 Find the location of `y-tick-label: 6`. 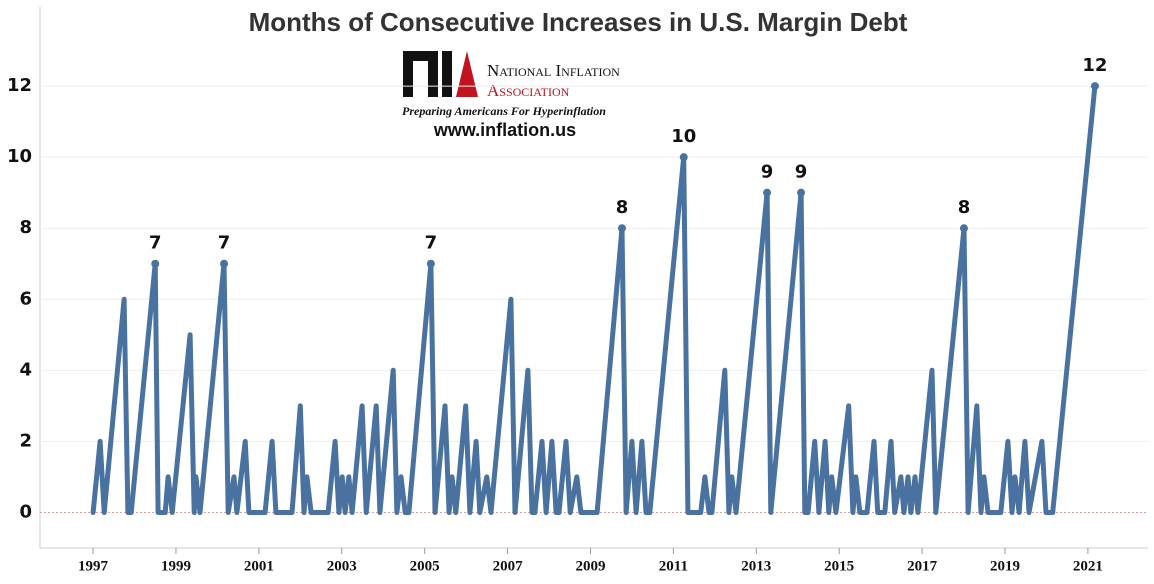

y-tick-label: 6 is located at coordinates (25, 298).